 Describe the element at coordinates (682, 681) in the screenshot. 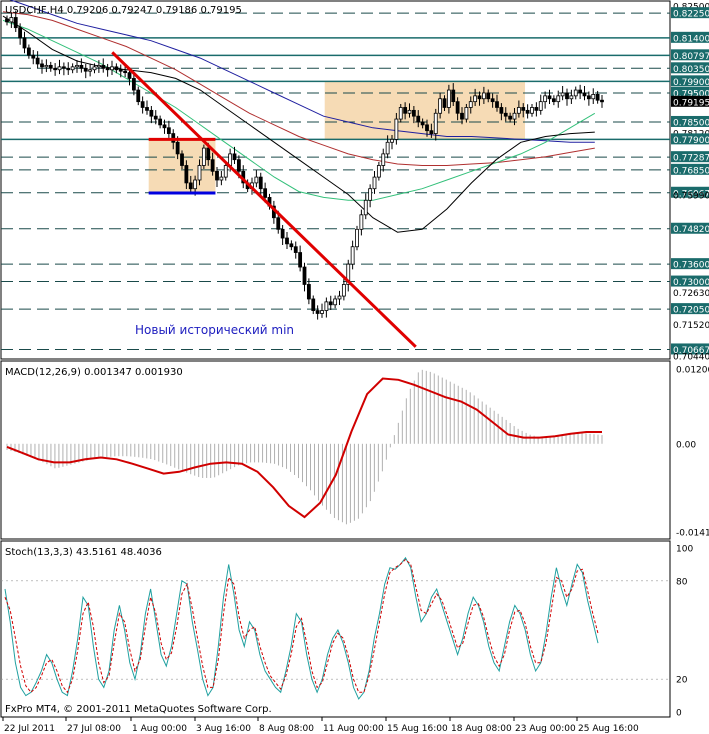

I see `stoch-axis-label: 20` at that location.